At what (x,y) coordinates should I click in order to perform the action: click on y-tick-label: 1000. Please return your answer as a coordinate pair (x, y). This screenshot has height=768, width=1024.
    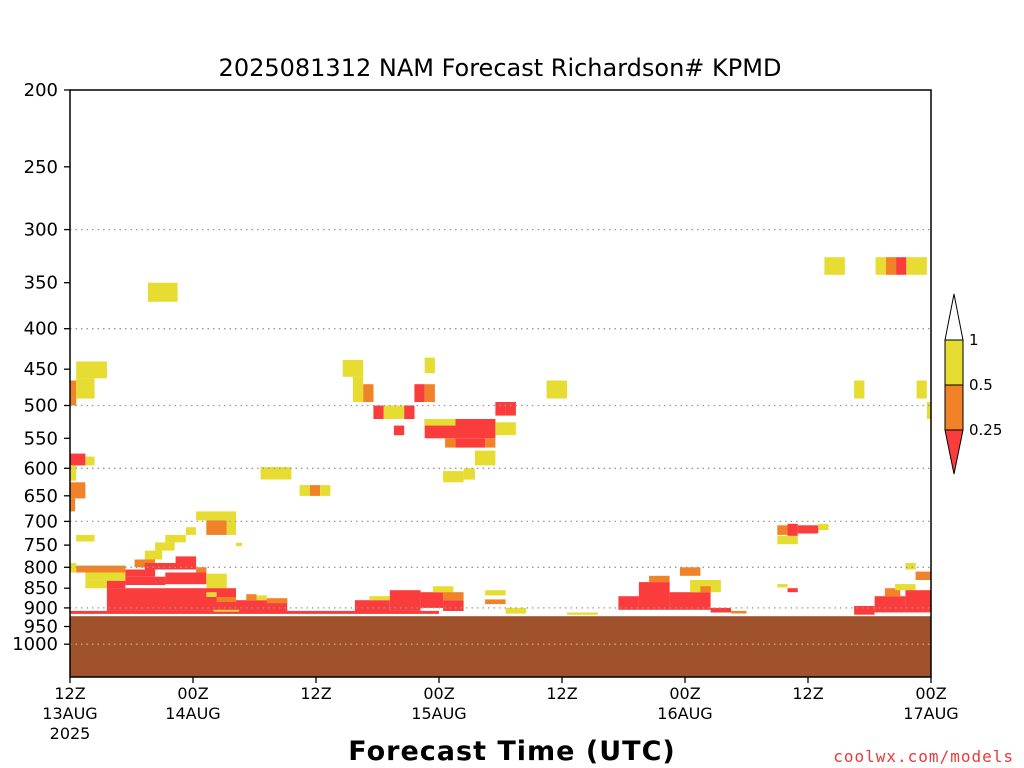
    Looking at the image, I should click on (35, 644).